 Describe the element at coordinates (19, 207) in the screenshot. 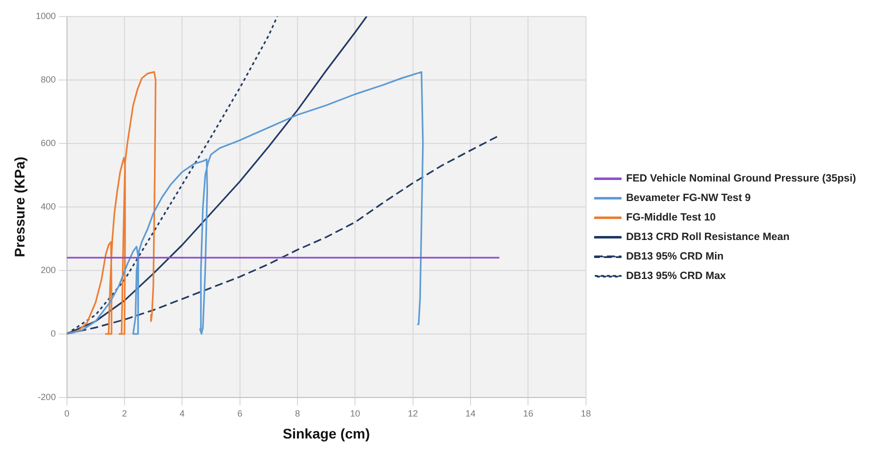

I see `y-axis-title: Pressure (KPa)` at that location.